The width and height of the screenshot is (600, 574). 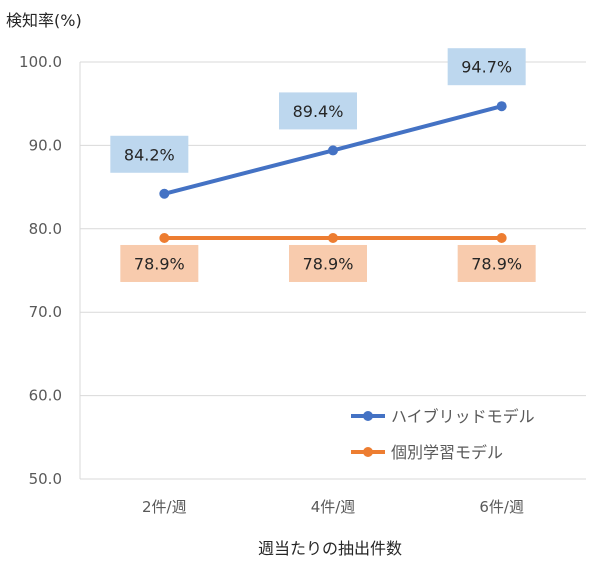 I want to click on y-tick-label: 60.0, so click(x=45, y=396).